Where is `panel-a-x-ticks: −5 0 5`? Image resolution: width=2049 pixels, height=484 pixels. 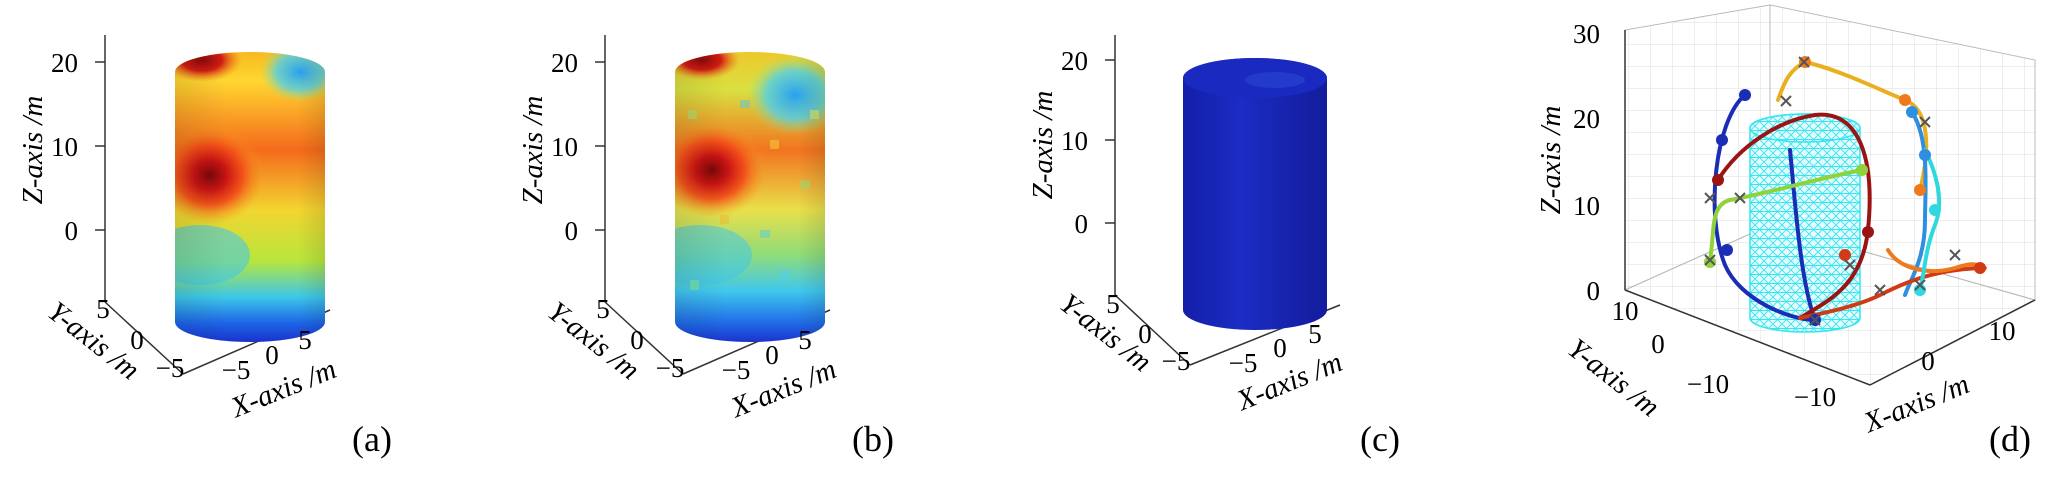 panel-a-x-ticks: −5 0 5 is located at coordinates (267, 355).